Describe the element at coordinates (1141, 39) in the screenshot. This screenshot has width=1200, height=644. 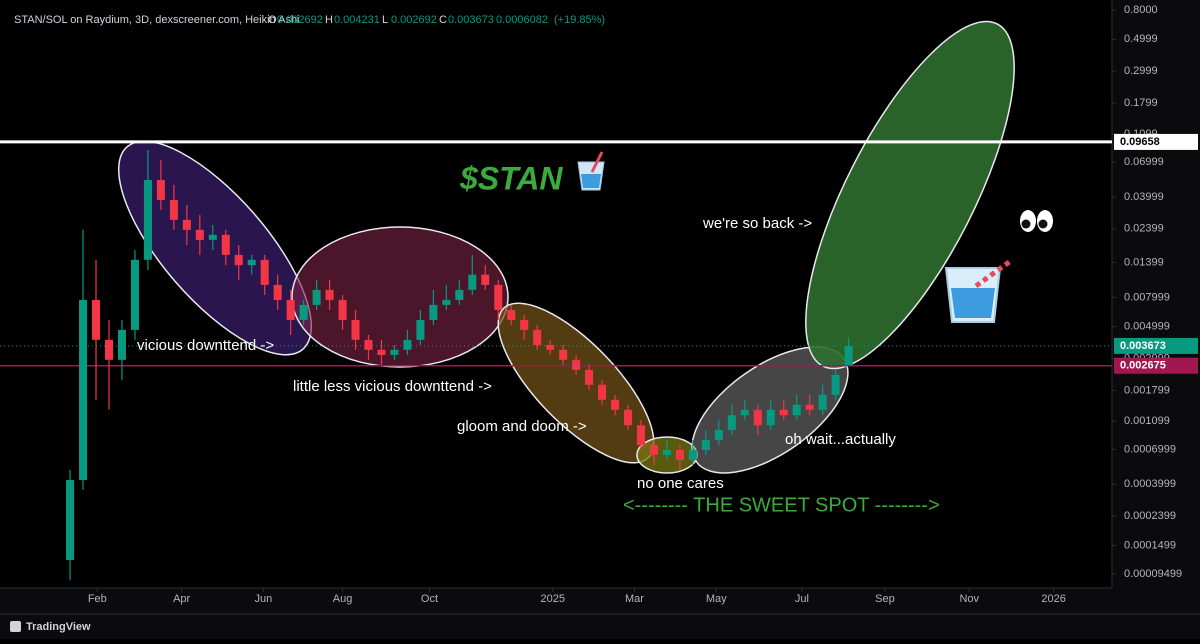
I see `y-tick-label: 0.4999` at that location.